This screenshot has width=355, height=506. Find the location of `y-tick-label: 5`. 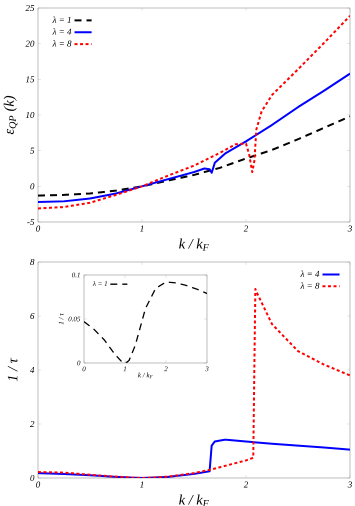

y-tick-label: 5 is located at coordinates (32, 151).